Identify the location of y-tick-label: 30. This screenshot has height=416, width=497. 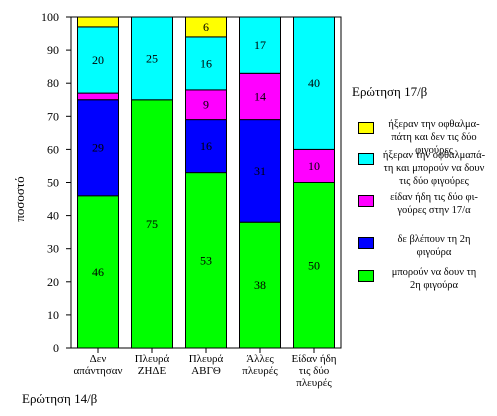
(53, 249).